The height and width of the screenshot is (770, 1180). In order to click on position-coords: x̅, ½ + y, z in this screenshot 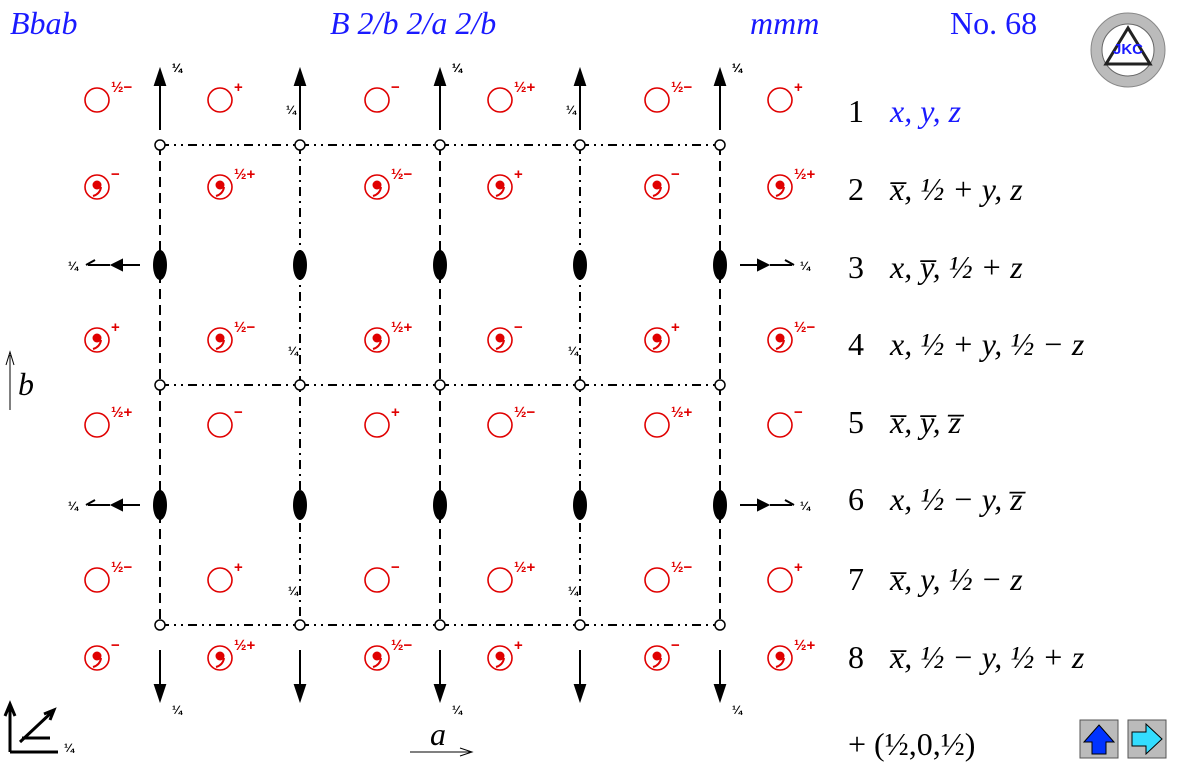, I will do `click(956, 189)`.